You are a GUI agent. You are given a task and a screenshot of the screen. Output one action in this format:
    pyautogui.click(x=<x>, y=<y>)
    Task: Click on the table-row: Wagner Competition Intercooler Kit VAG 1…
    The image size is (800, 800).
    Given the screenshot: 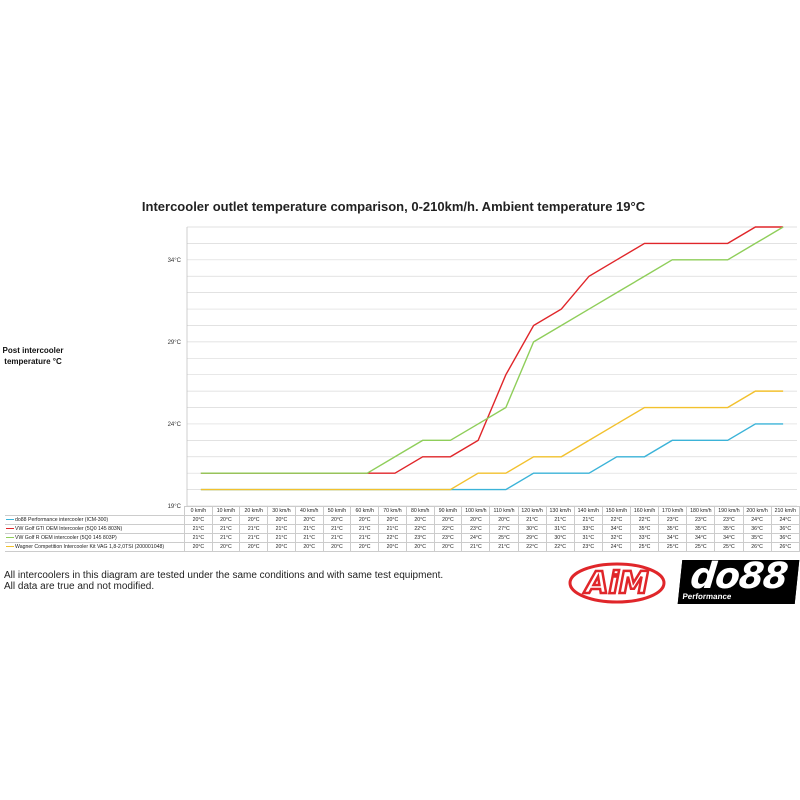 What is the action you would take?
    pyautogui.click(x=402, y=547)
    